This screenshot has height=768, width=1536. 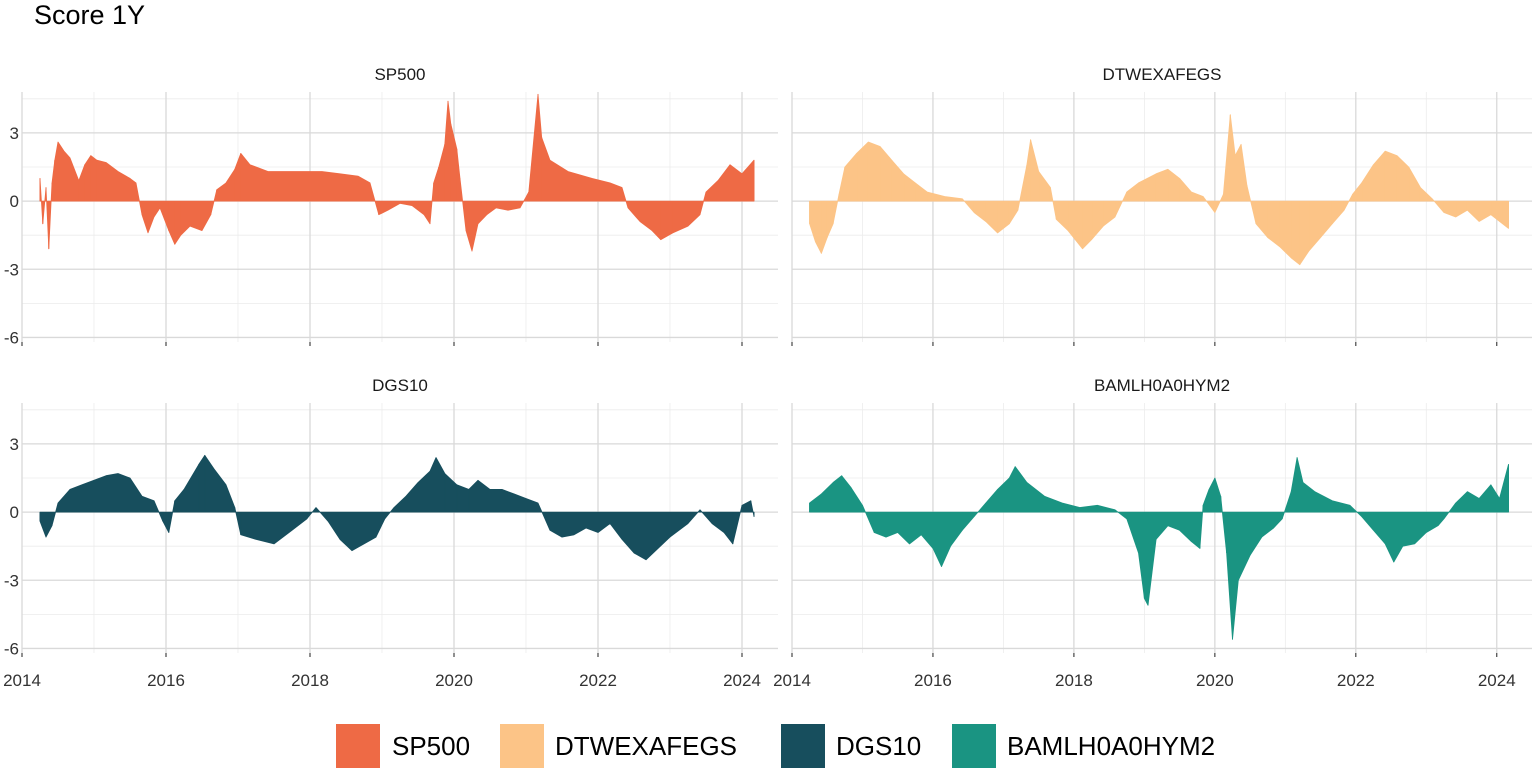 What do you see at coordinates (399, 74) in the screenshot?
I see `facet-strip-label: SP500` at bounding box center [399, 74].